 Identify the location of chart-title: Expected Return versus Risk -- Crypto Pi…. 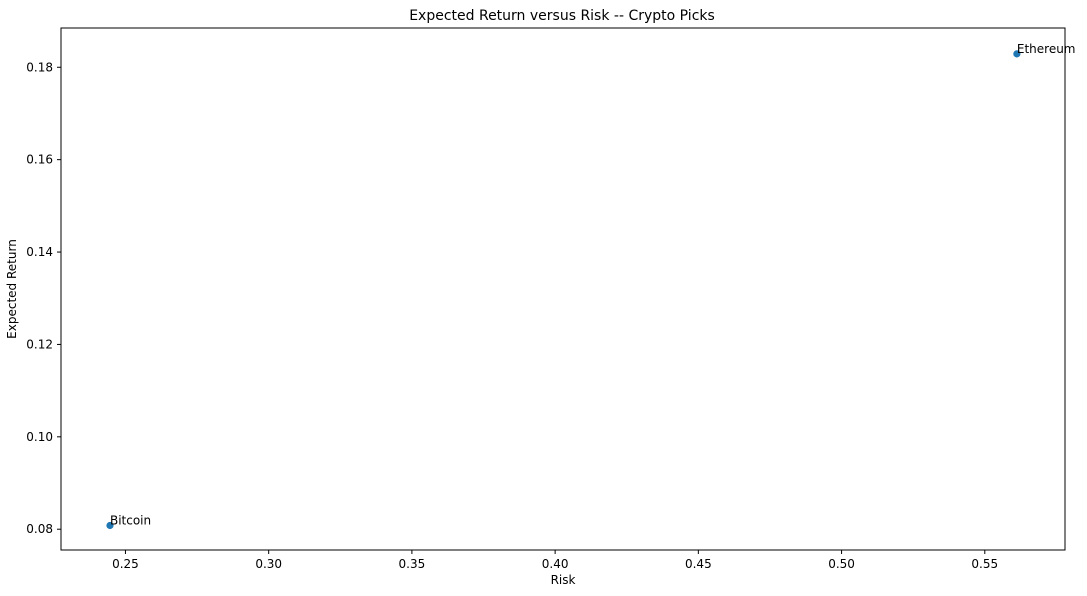
(562, 16).